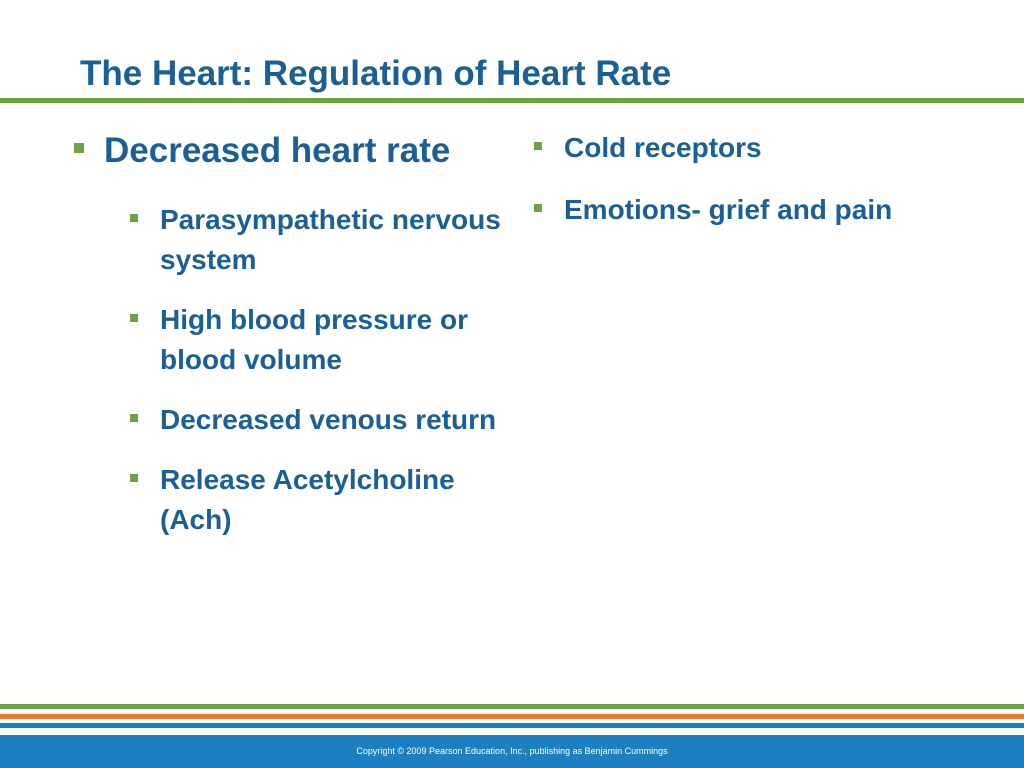 This screenshot has width=1024, height=768. I want to click on bullet-text: Parasympathetic nervous system, so click(330, 239).